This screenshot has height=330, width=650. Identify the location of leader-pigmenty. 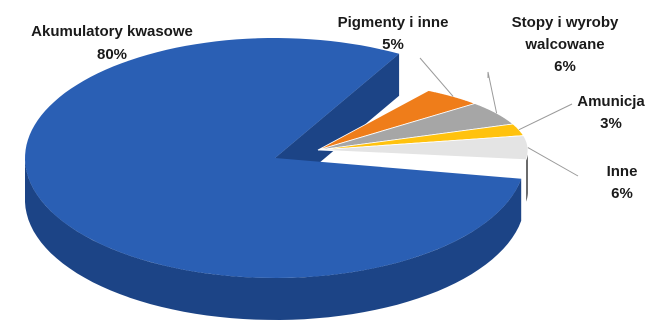
(436, 77).